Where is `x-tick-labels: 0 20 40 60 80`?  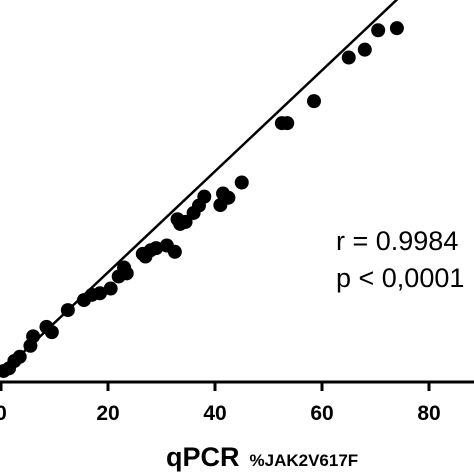
x-tick-labels: 0 20 40 60 80 is located at coordinates (220, 413).